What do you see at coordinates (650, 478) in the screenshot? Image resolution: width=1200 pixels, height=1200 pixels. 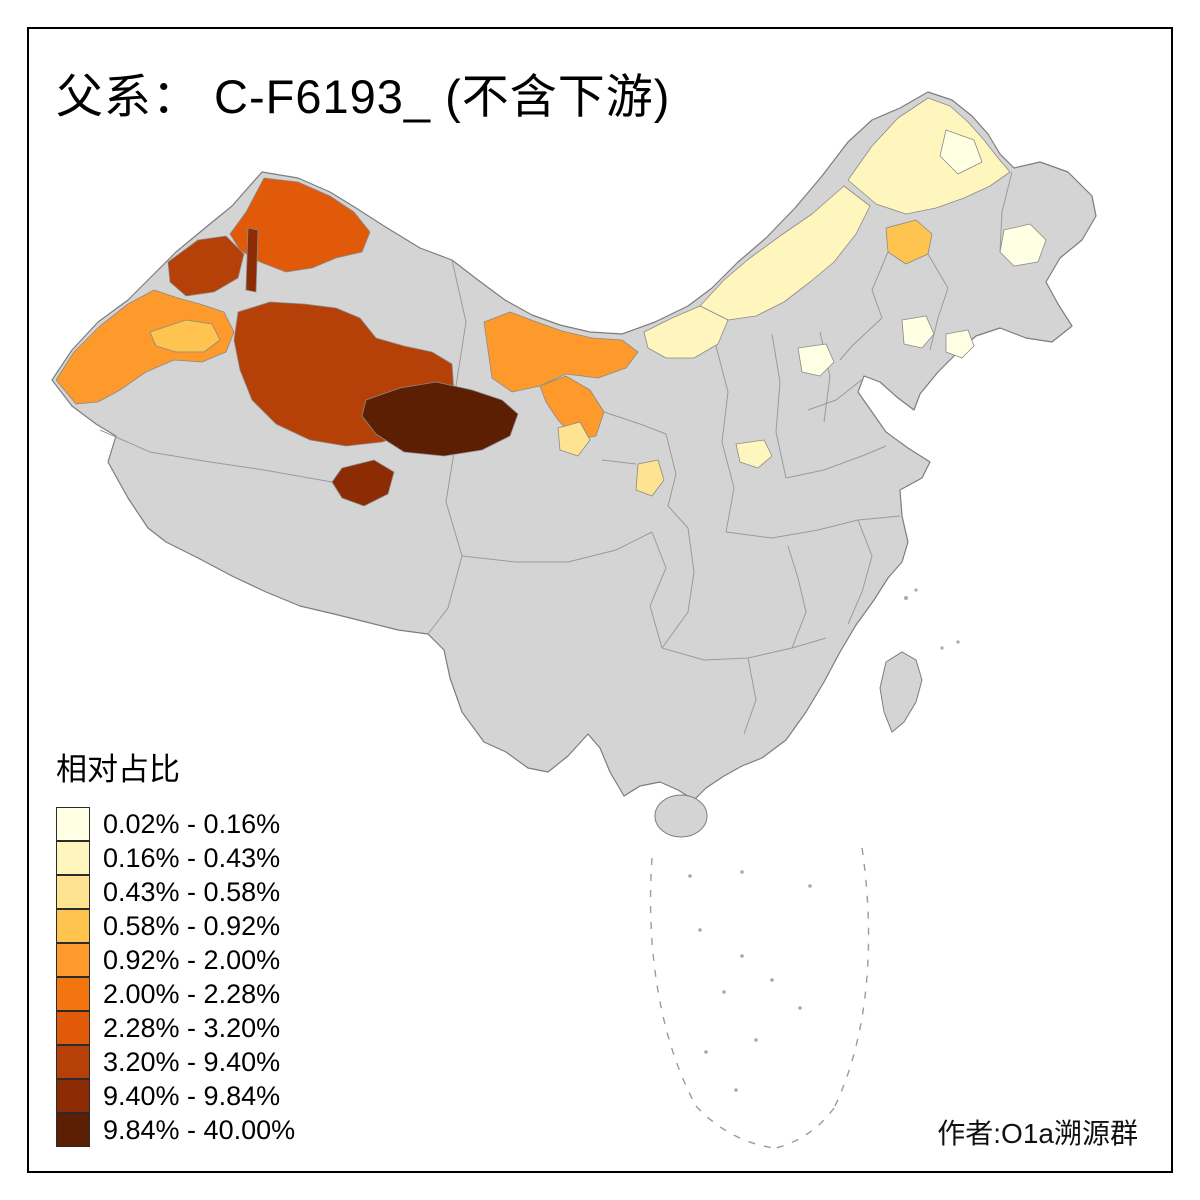 I see `map-region-linxia-patch` at bounding box center [650, 478].